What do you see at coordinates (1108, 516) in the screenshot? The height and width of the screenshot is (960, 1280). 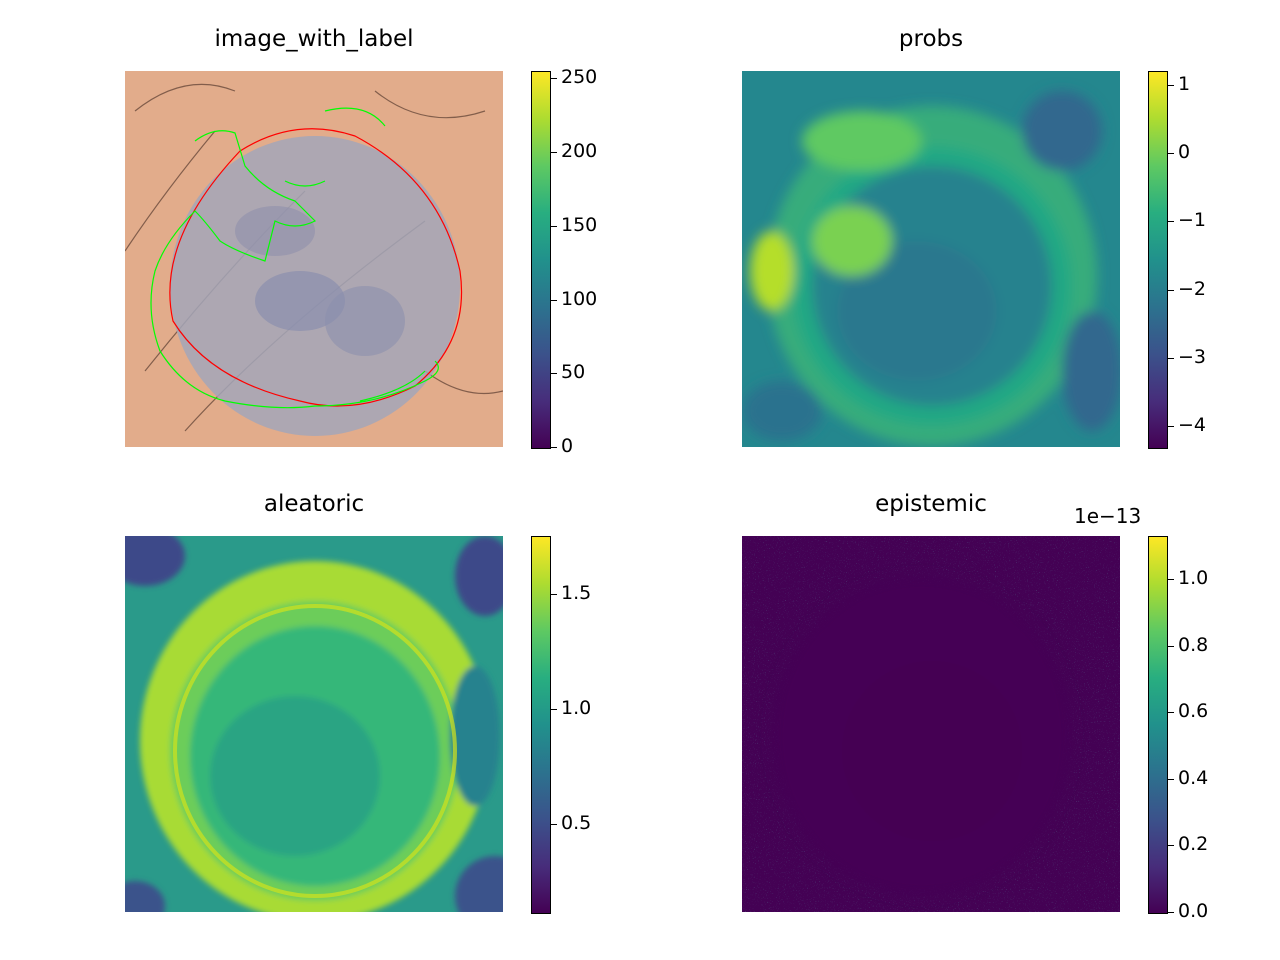 I see `epistemic-colorbar-offset: 1e−13` at bounding box center [1108, 516].